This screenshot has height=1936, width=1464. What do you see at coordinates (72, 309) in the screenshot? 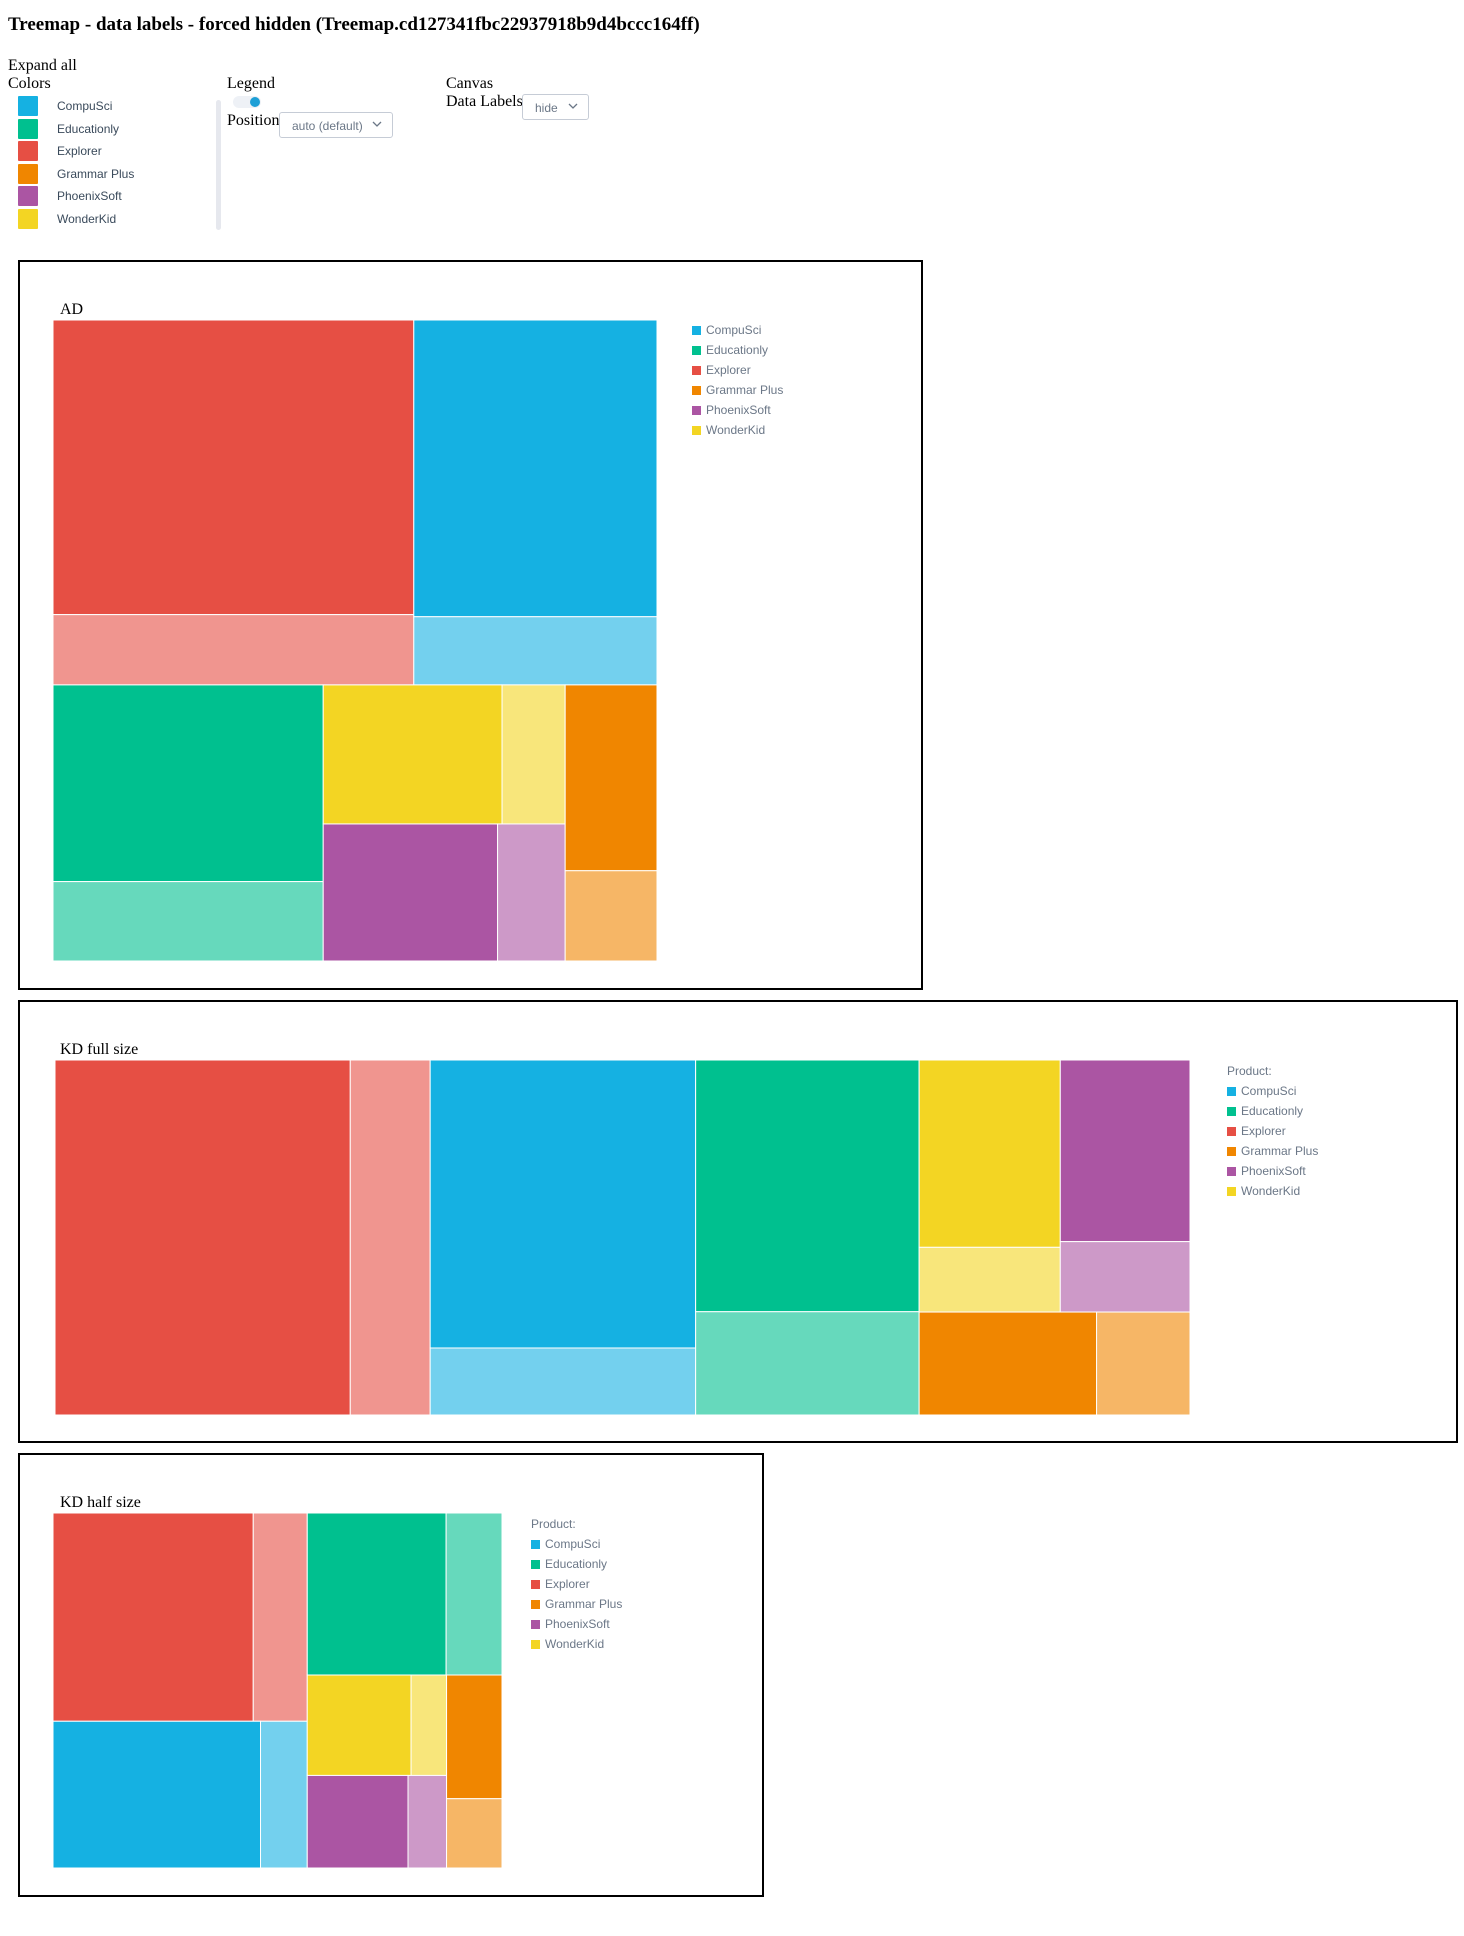
I see `chart-title: AD` at bounding box center [72, 309].